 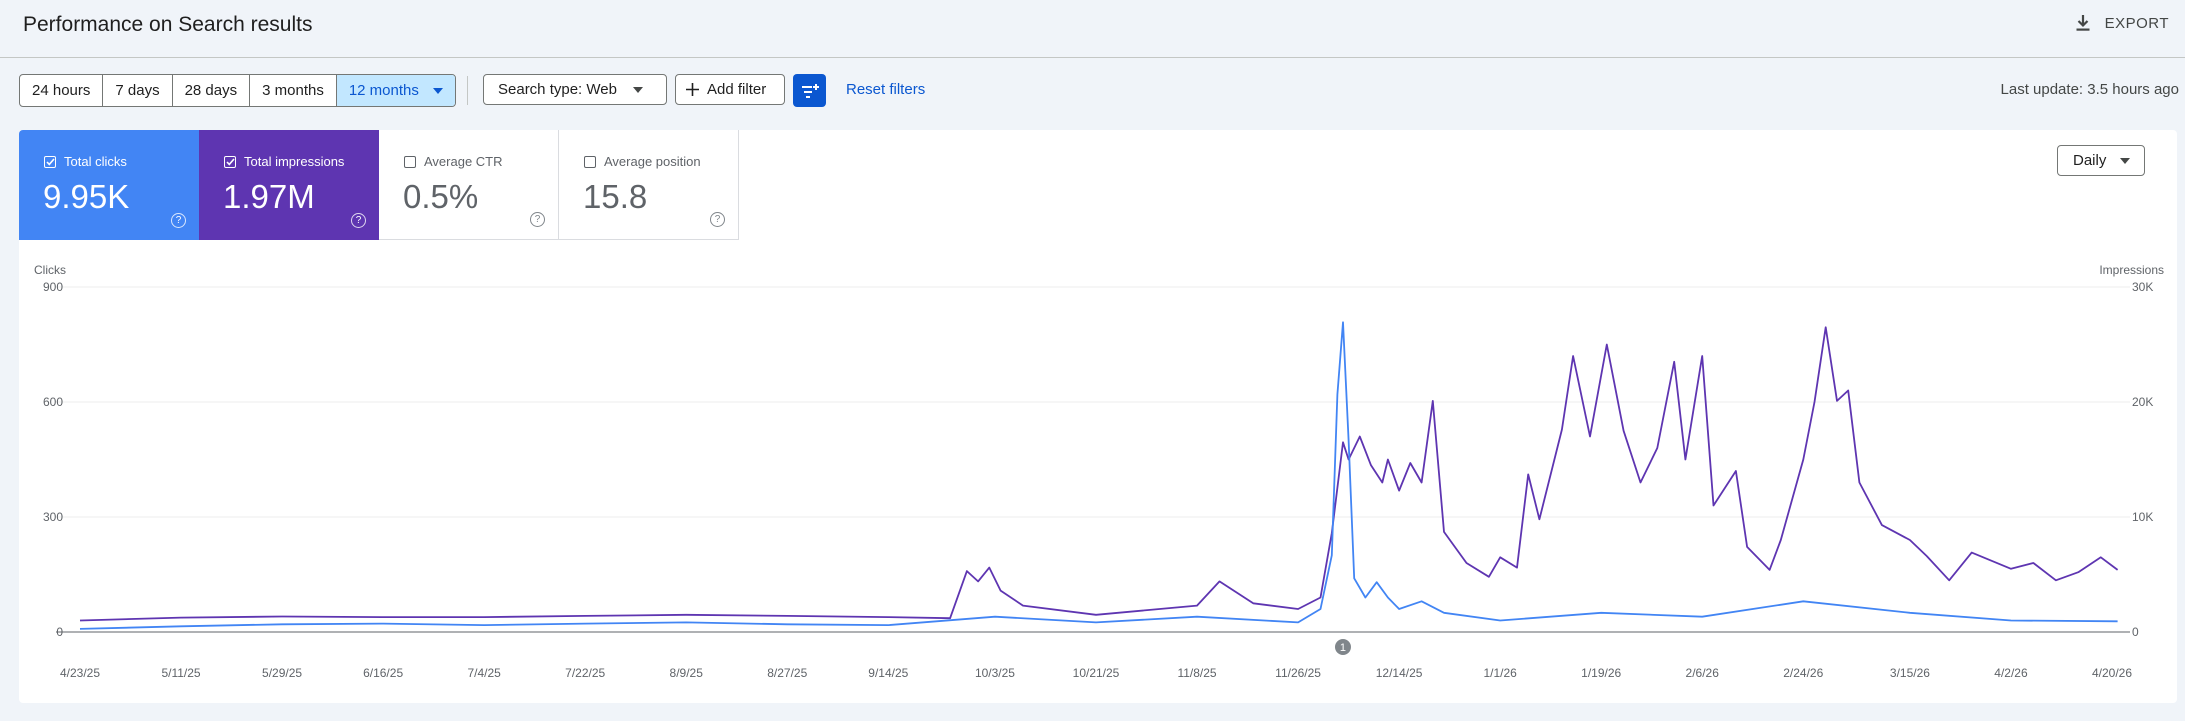 What do you see at coordinates (2142, 517) in the screenshot?
I see `y-right-tick-label: 10K` at bounding box center [2142, 517].